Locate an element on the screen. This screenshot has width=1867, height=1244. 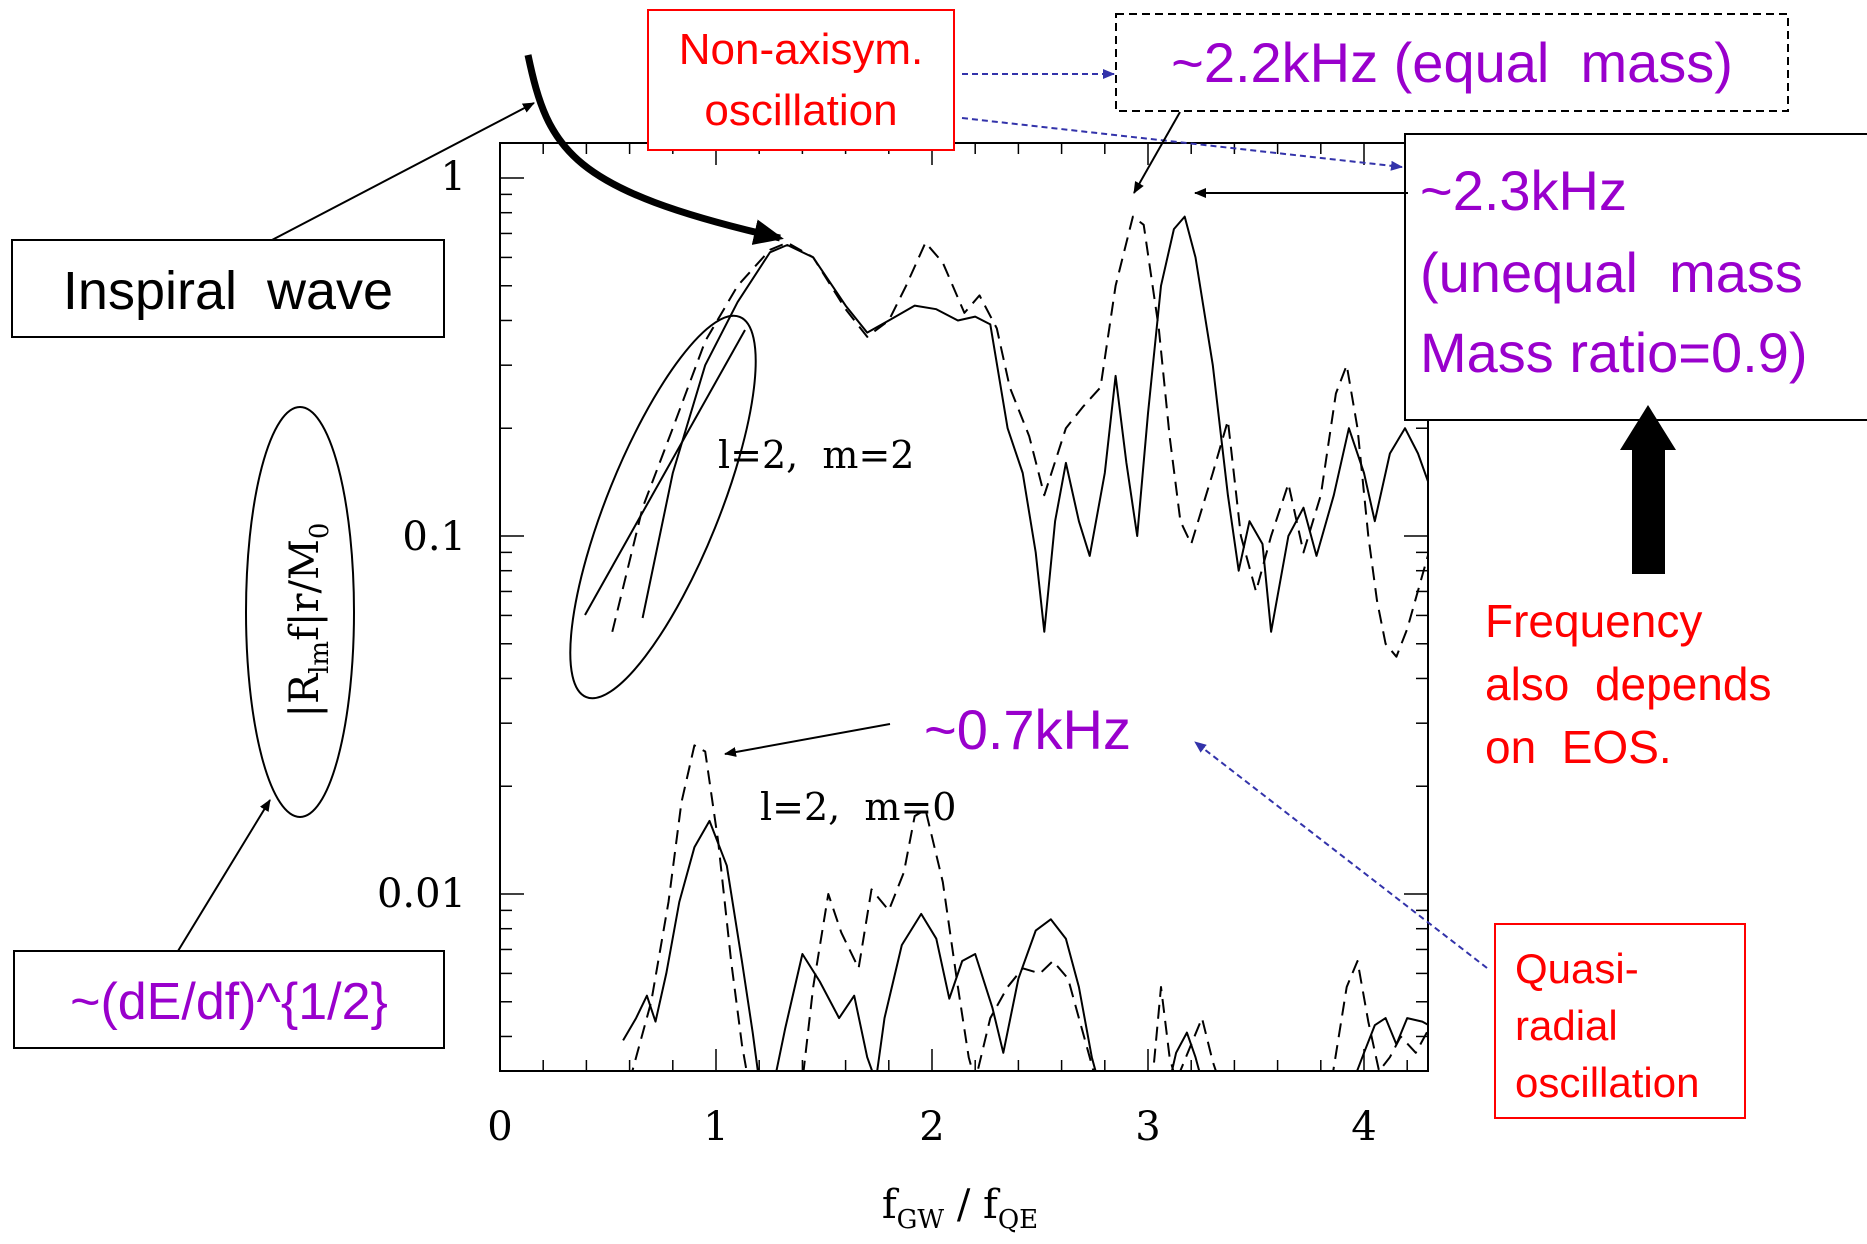
series-line-m0-dashed is located at coordinates (1029, 907).